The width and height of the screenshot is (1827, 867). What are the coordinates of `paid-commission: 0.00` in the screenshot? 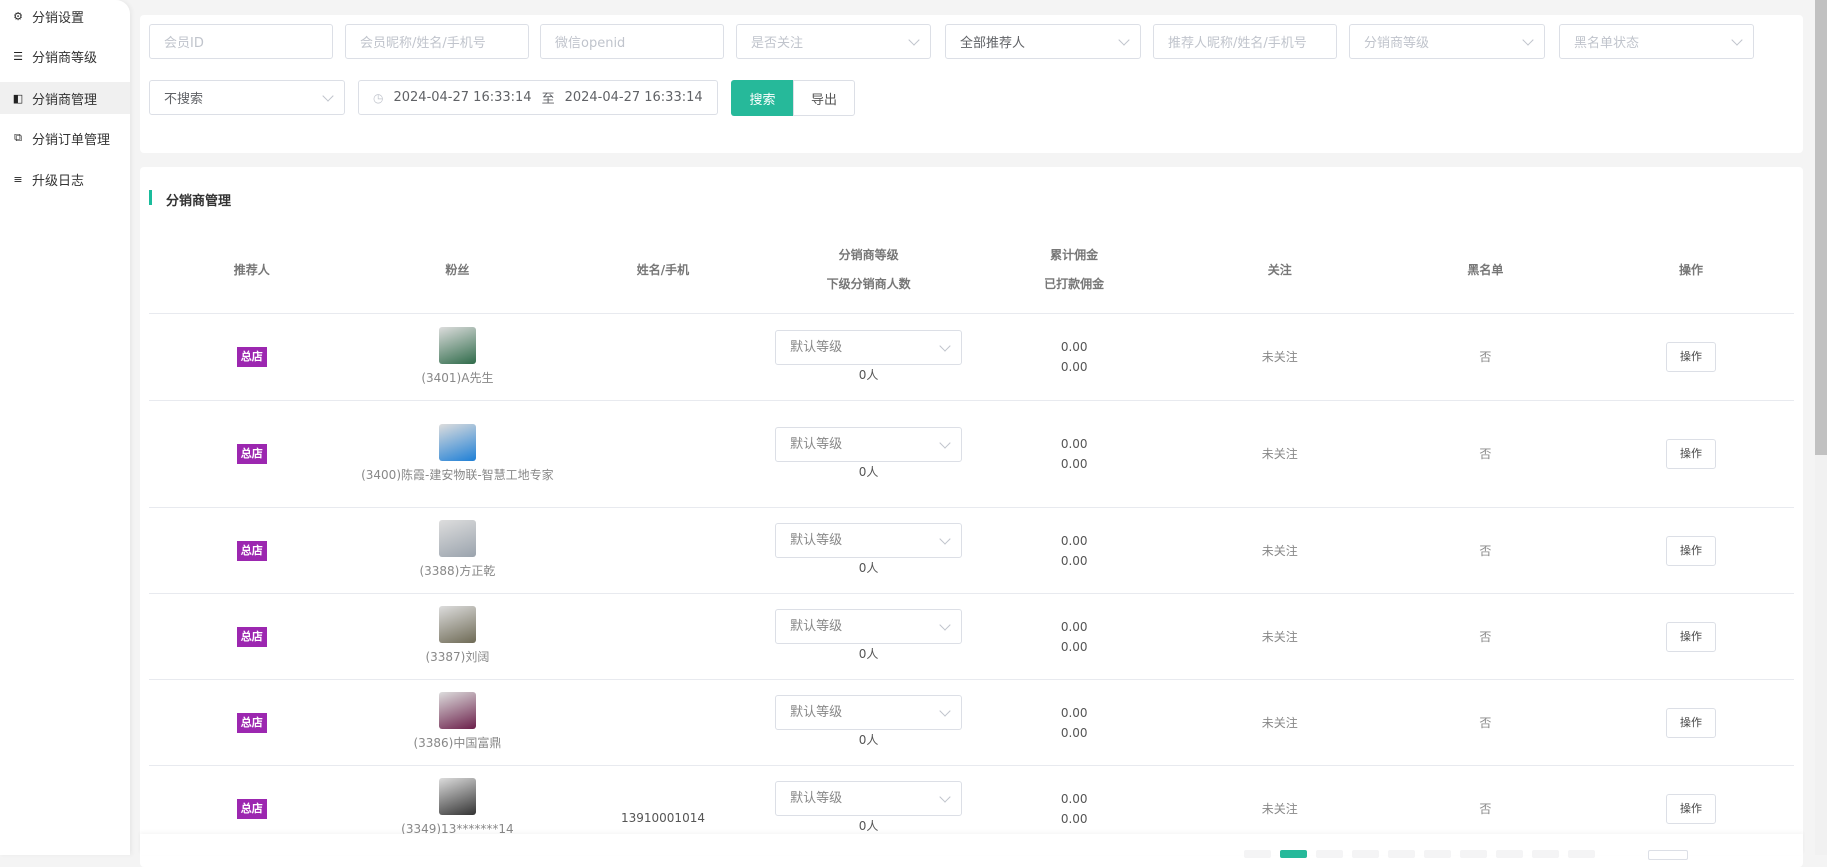 It's located at (1074, 818).